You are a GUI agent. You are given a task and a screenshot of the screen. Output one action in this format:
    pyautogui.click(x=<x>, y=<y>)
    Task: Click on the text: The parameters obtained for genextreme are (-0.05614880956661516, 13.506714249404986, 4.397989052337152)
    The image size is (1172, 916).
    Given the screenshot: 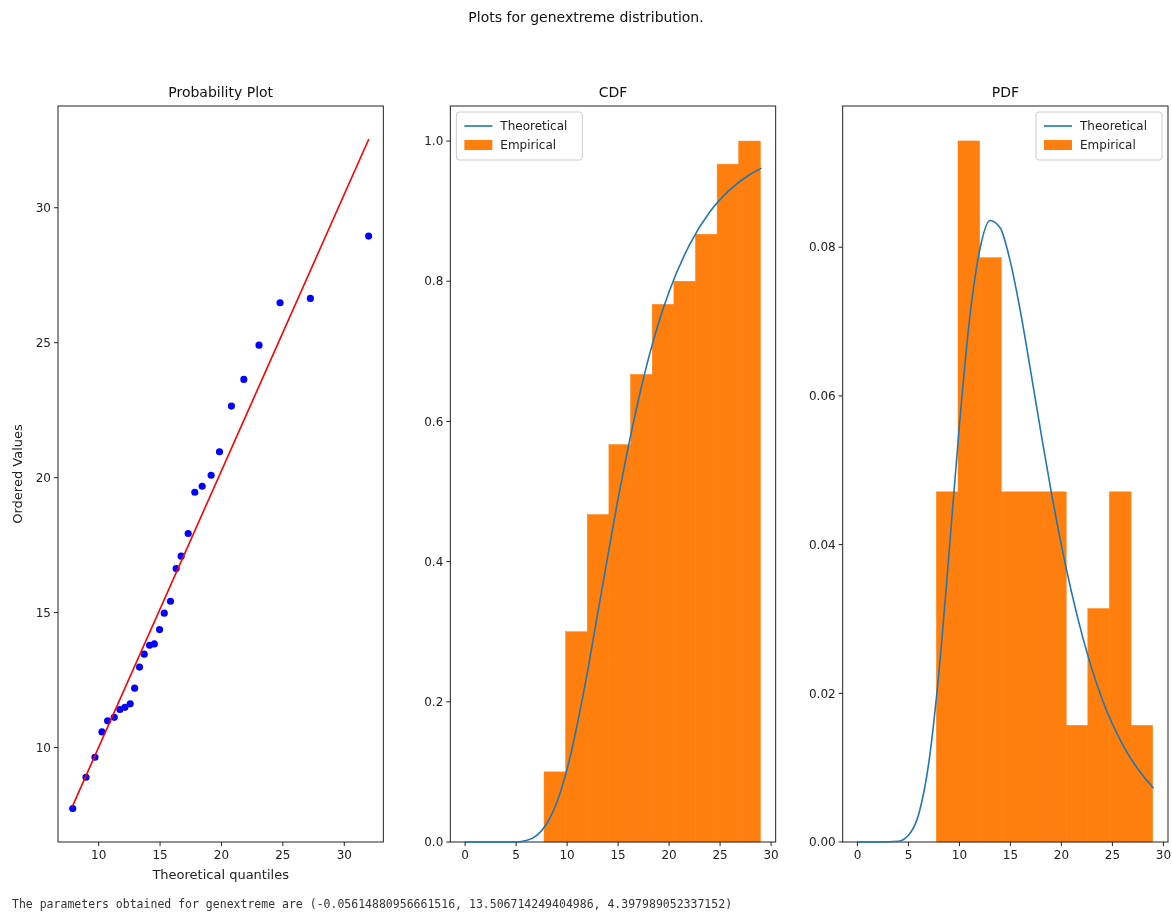 What is the action you would take?
    pyautogui.click(x=372, y=904)
    